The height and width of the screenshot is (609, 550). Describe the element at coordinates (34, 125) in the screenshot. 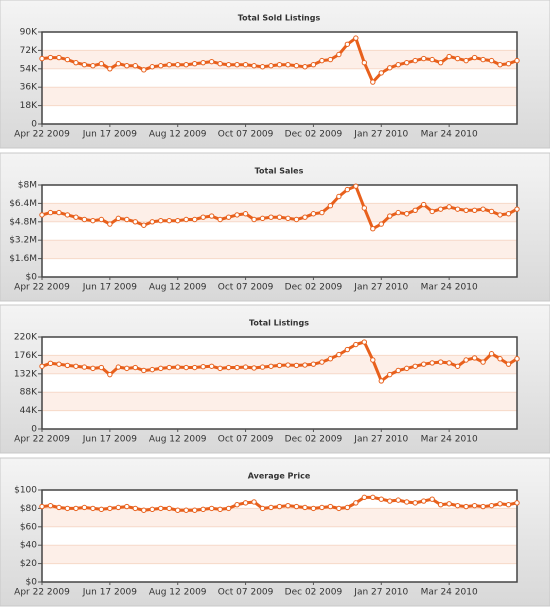

I see `y-tick-label: 0` at that location.